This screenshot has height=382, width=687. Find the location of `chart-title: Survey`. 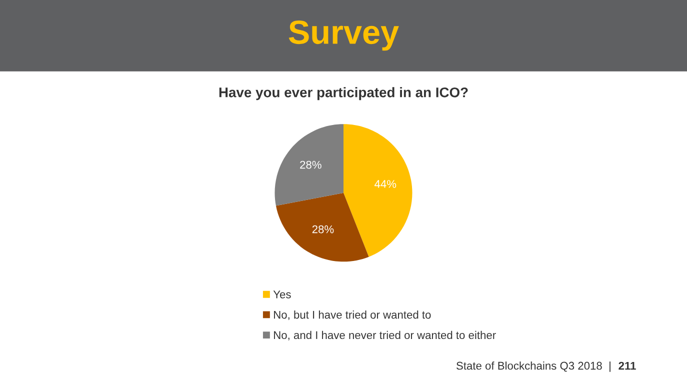

chart-title: Survey is located at coordinates (343, 35).